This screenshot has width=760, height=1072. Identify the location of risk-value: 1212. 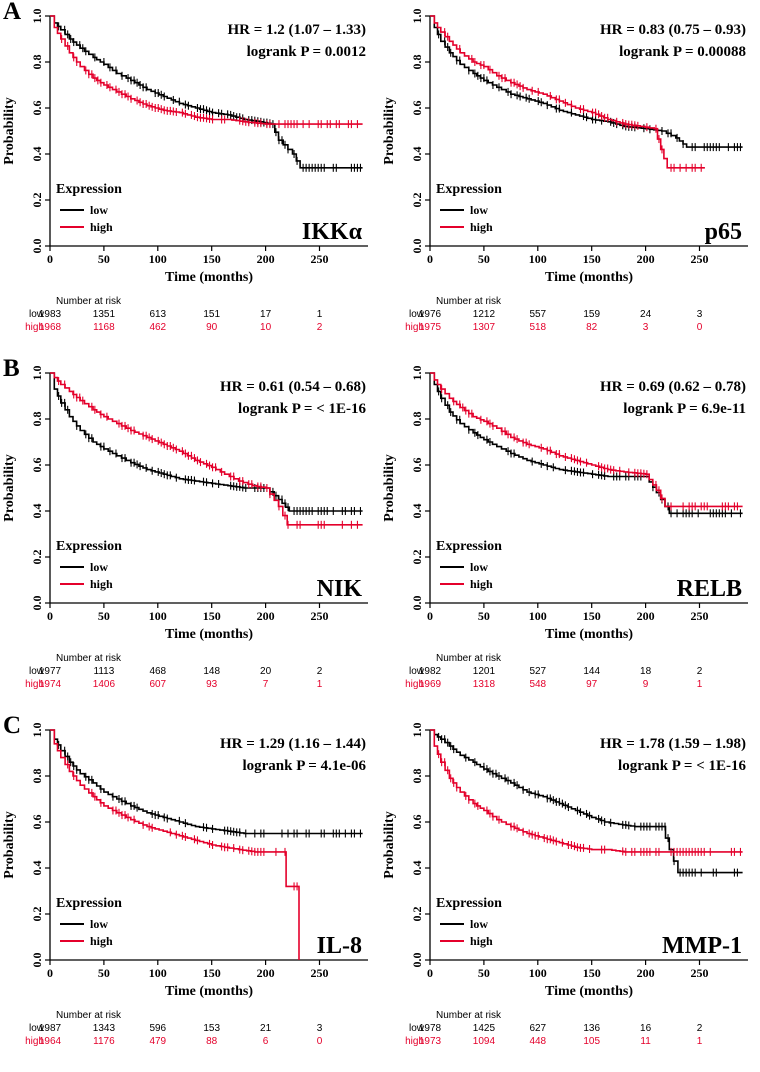
(484, 314).